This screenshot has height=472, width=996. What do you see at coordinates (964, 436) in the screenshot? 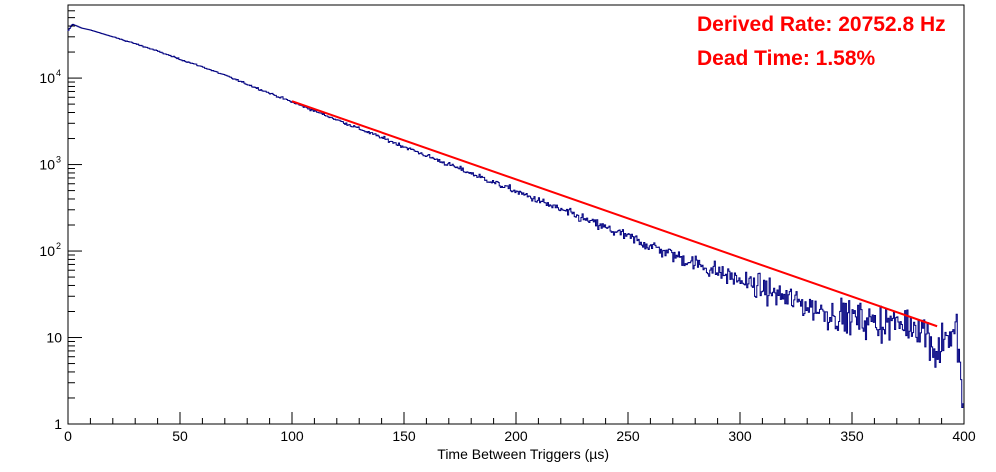
I see `x-tick-label: 400` at bounding box center [964, 436].